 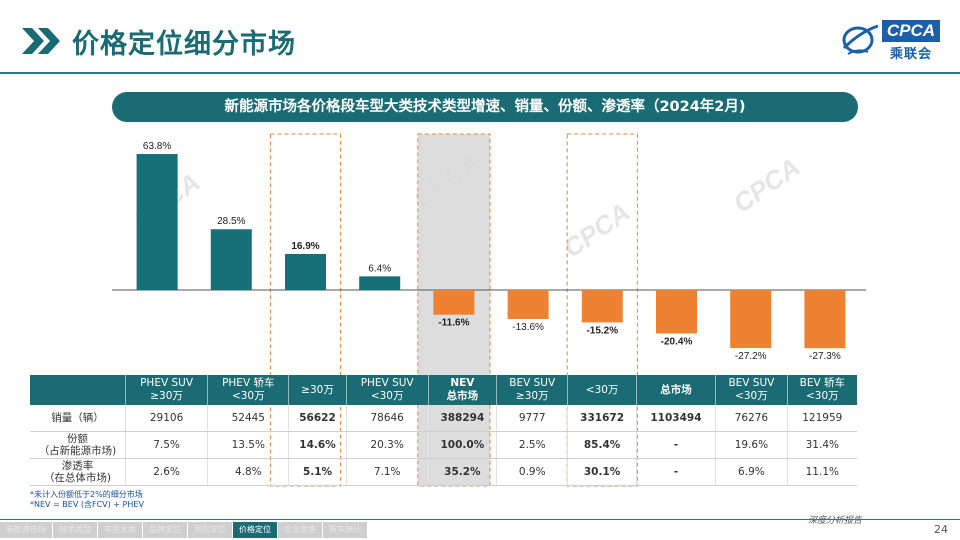 What do you see at coordinates (675, 445) in the screenshot?
I see `table-cell: -` at bounding box center [675, 445].